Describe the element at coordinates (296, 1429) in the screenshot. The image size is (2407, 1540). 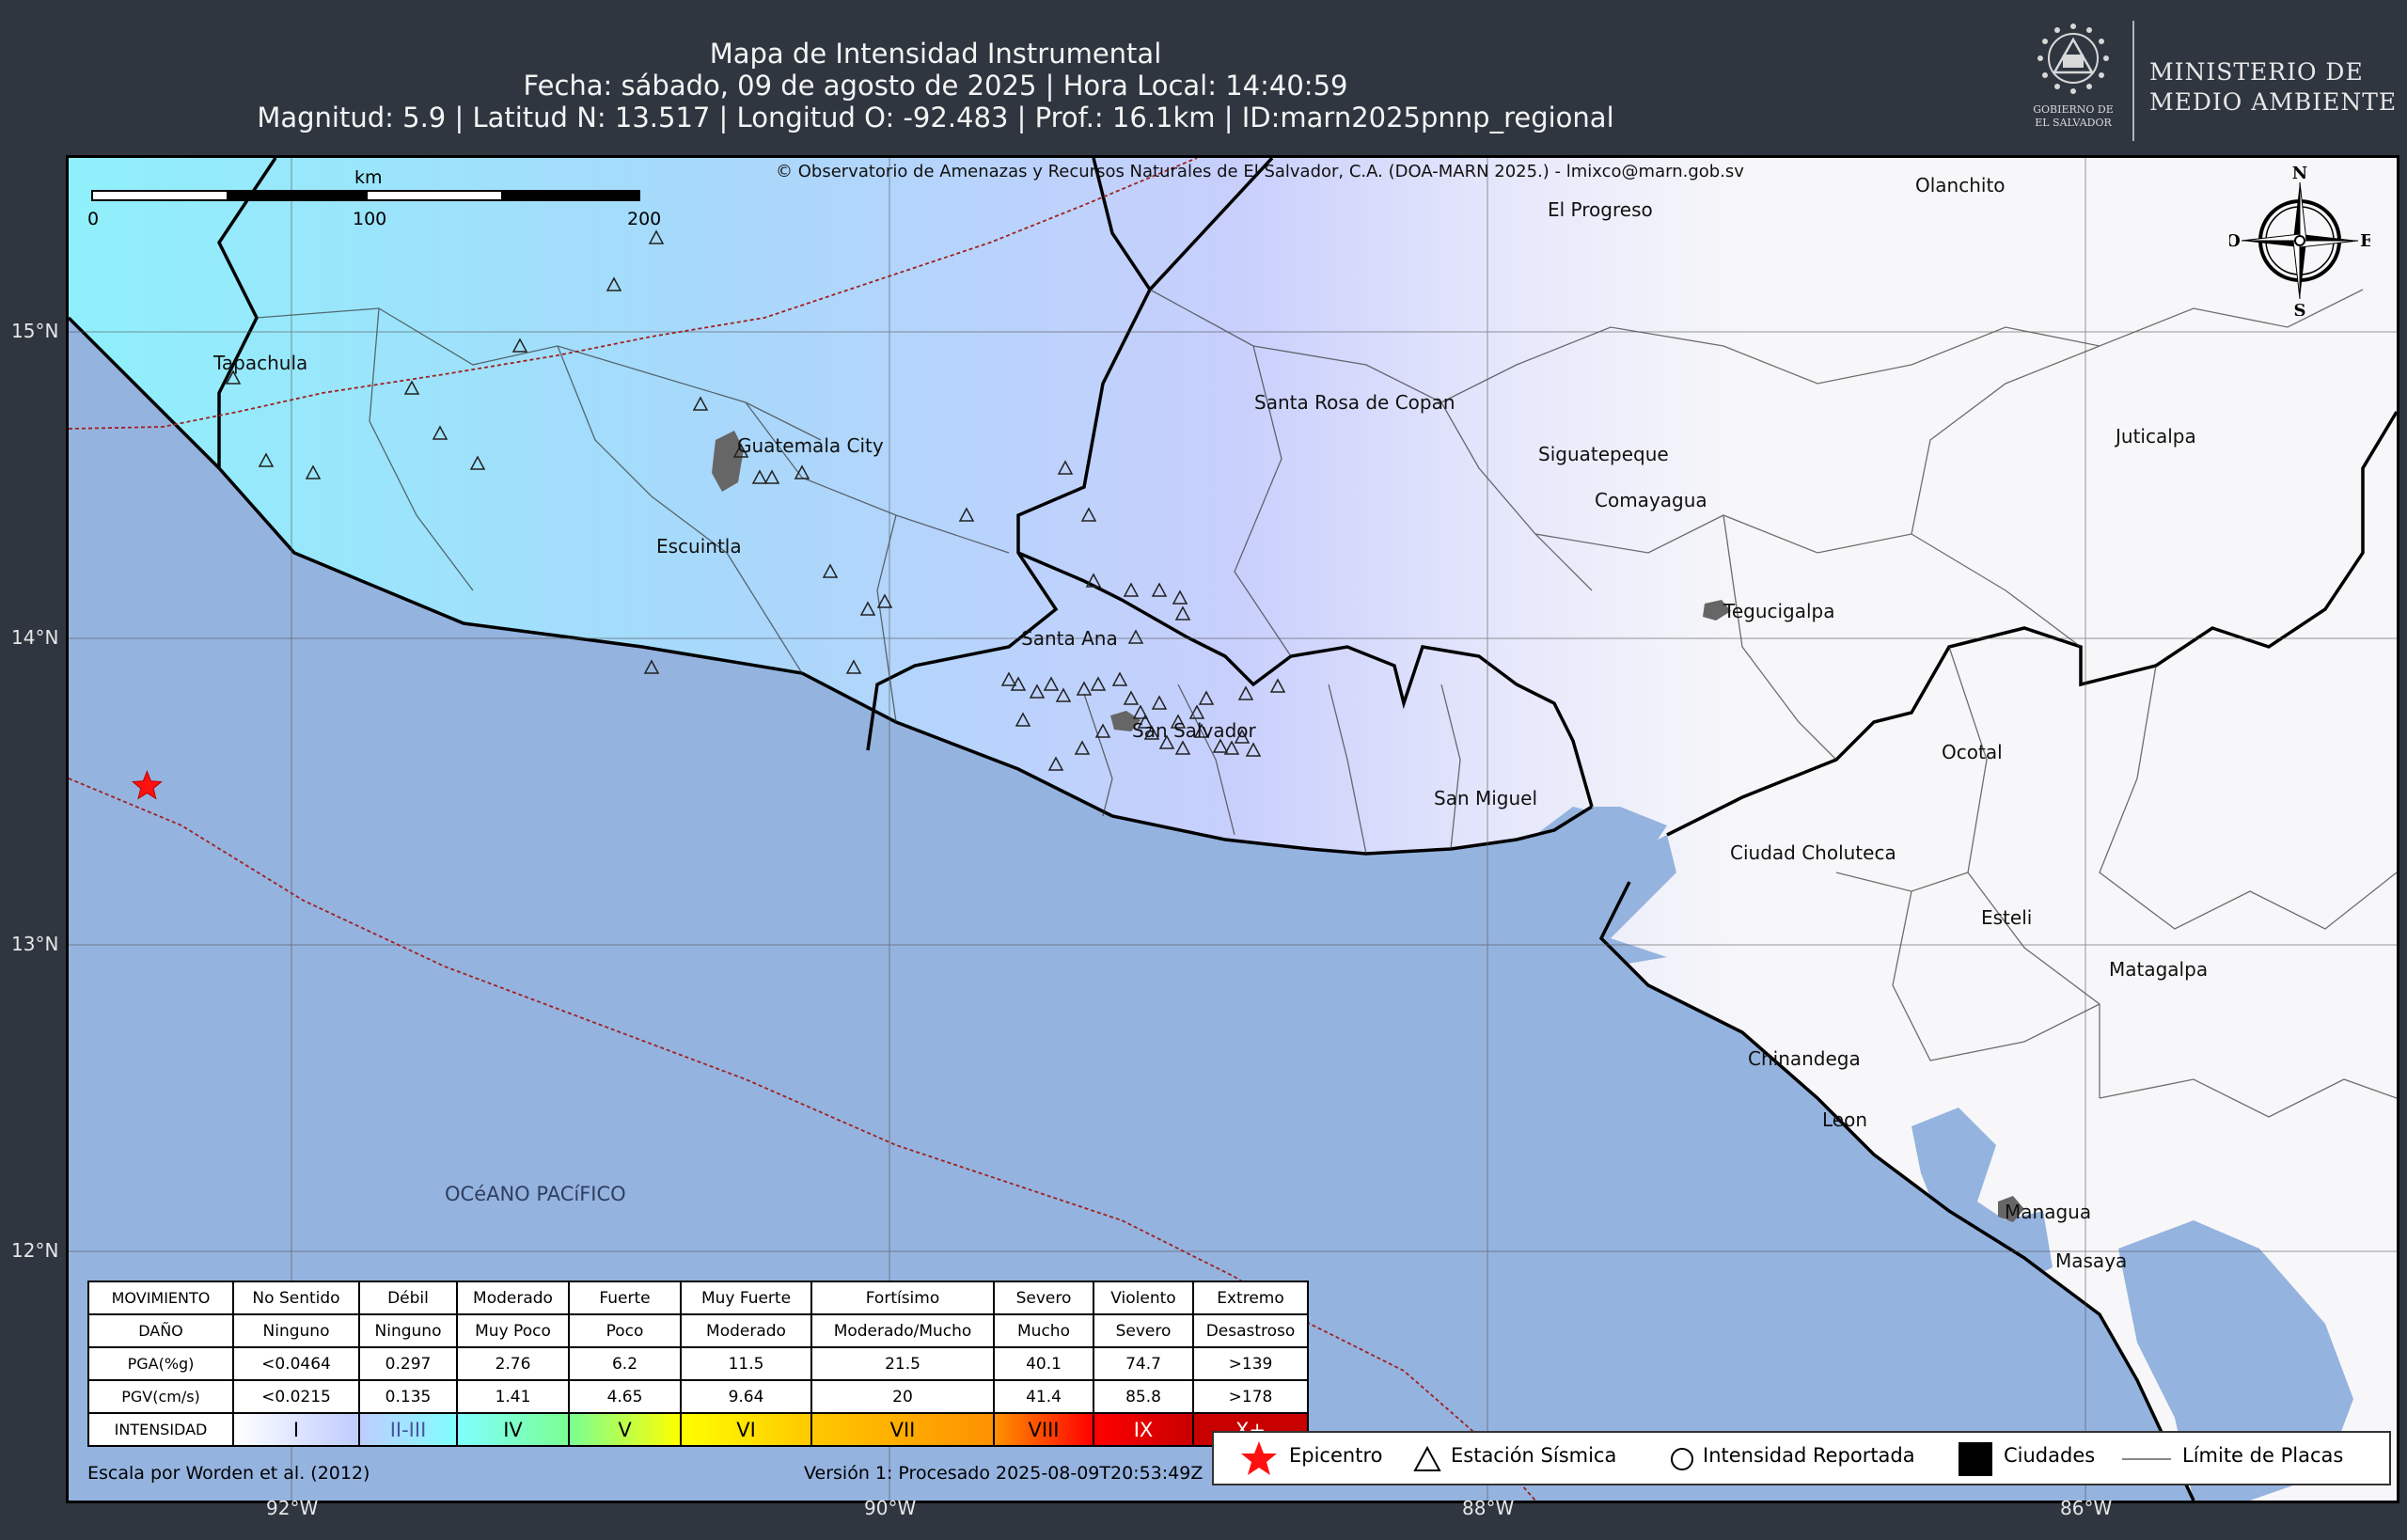
I see `intensity-swatch: I` at that location.